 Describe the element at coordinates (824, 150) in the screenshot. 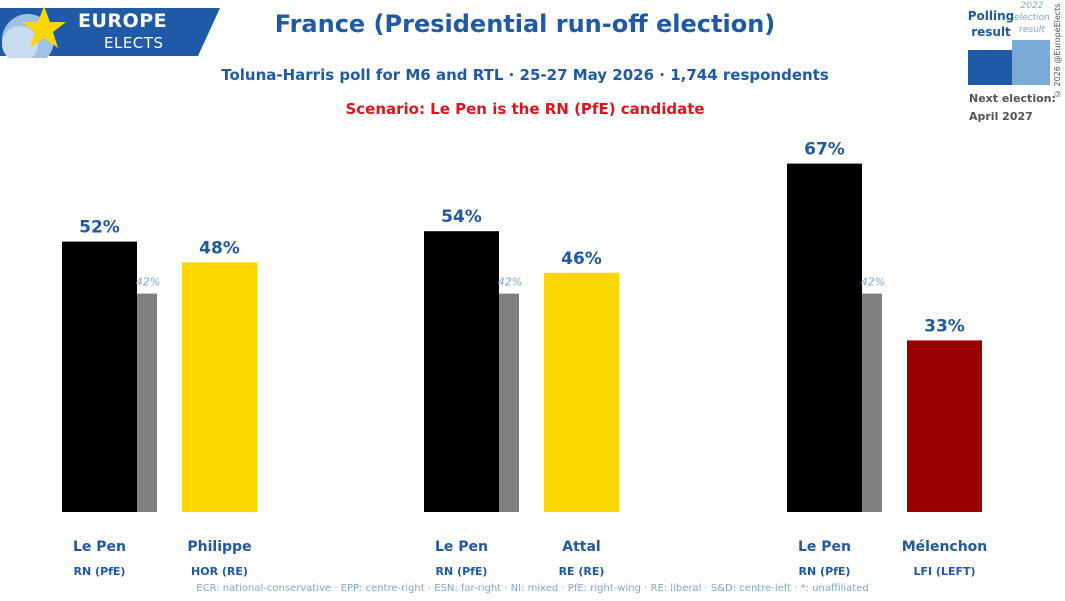

I see `value-label-3-1: 67%` at that location.